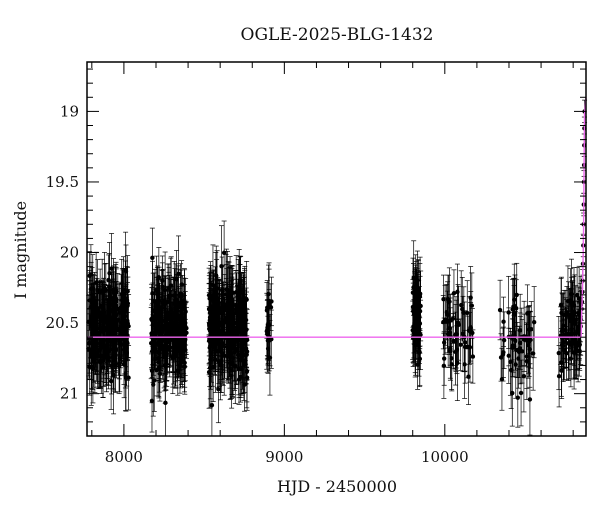 This screenshot has width=600, height=512. Describe the element at coordinates (124, 457) in the screenshot. I see `x-tick-label: 8000` at that location.